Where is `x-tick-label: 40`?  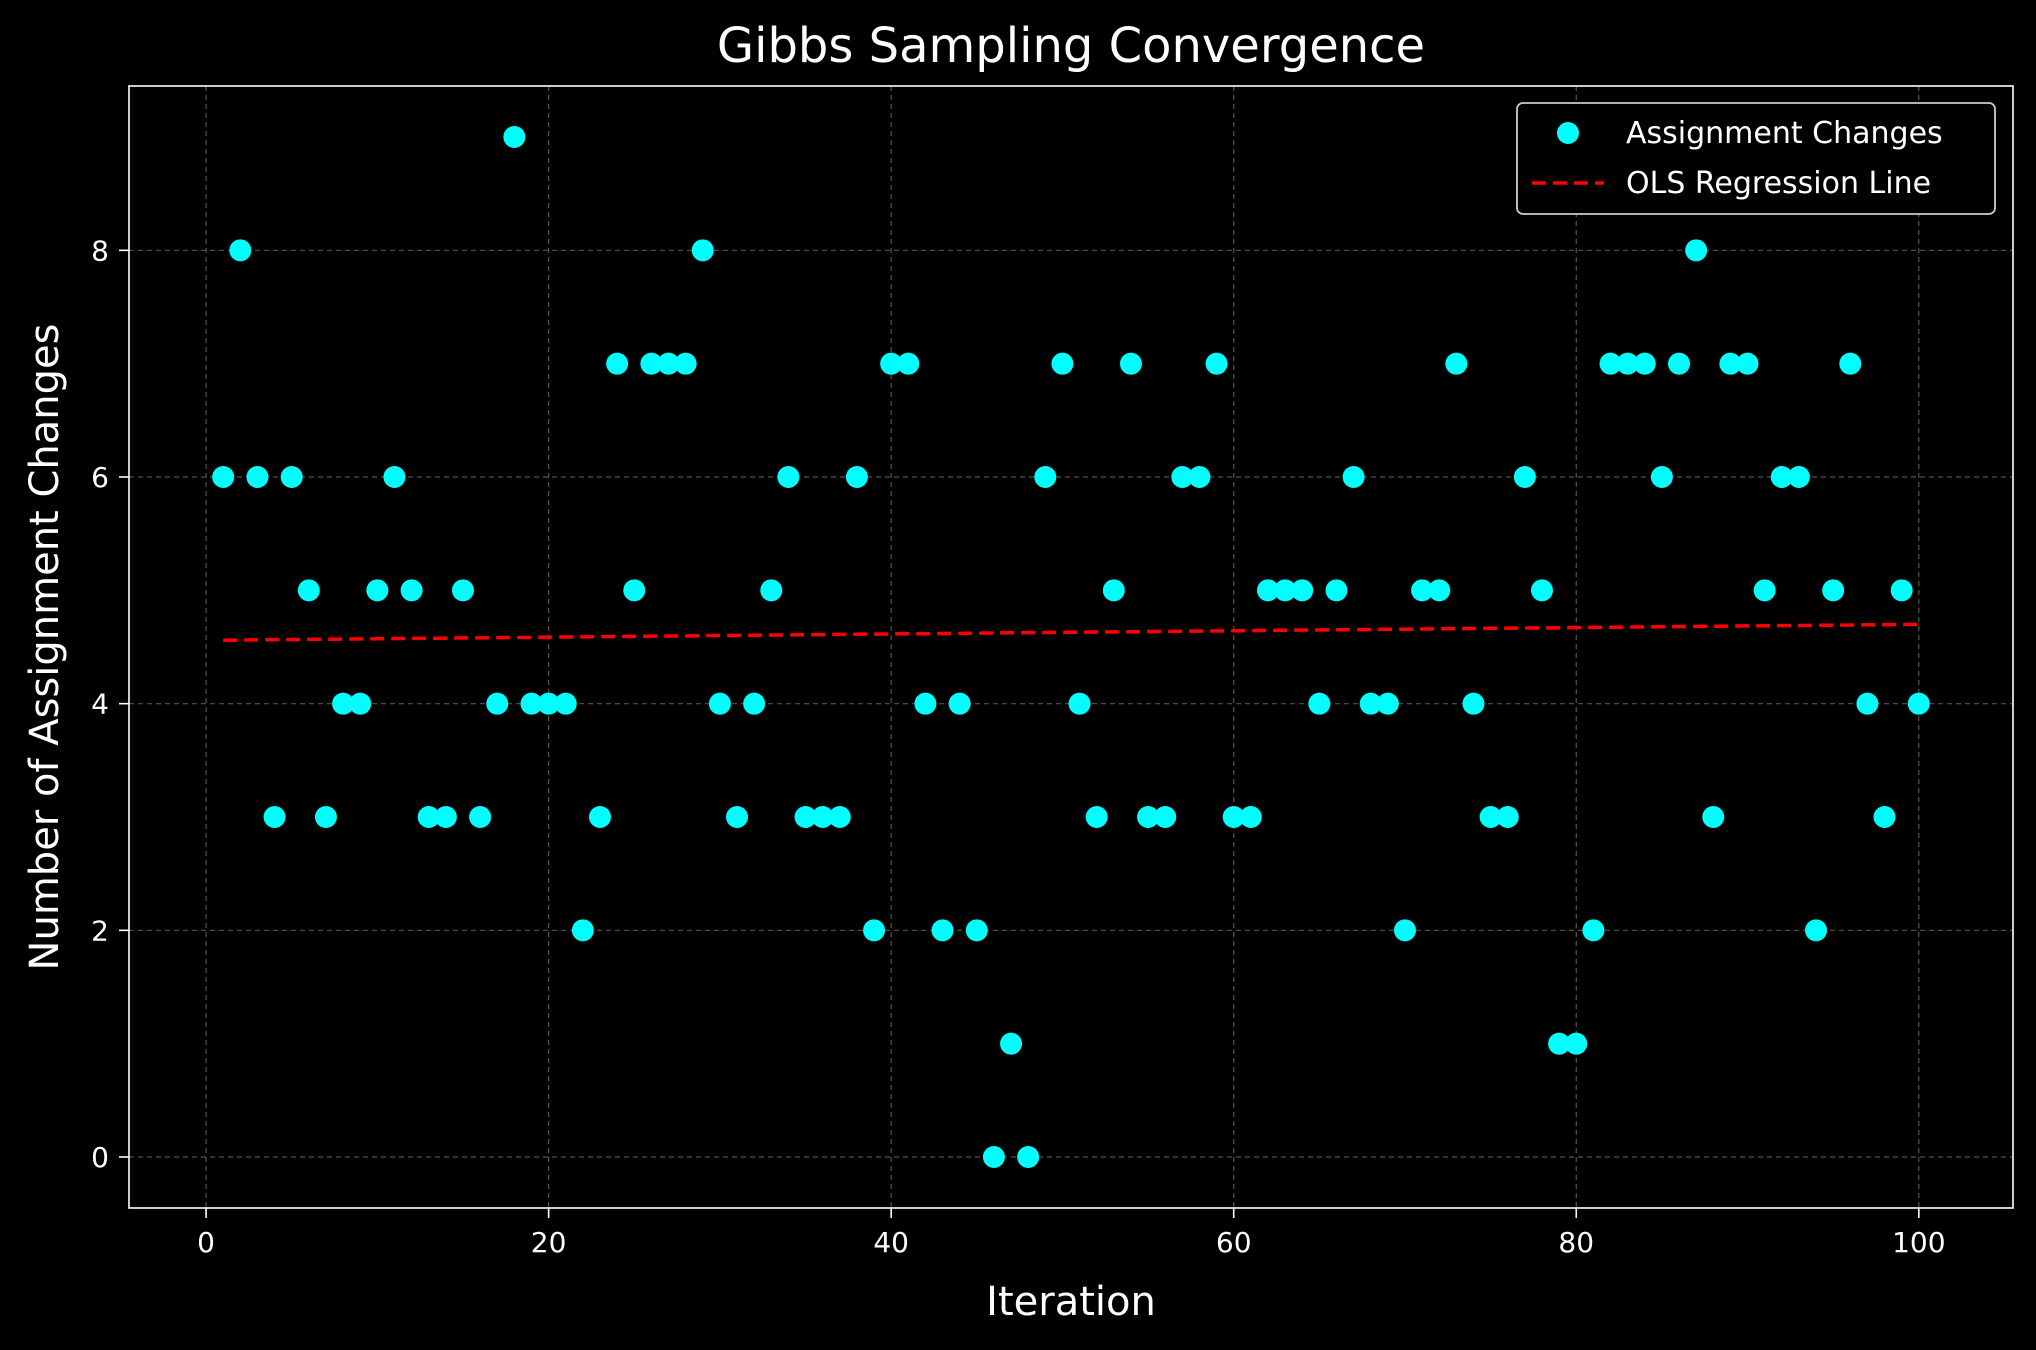 x-tick-label: 40 is located at coordinates (891, 1242).